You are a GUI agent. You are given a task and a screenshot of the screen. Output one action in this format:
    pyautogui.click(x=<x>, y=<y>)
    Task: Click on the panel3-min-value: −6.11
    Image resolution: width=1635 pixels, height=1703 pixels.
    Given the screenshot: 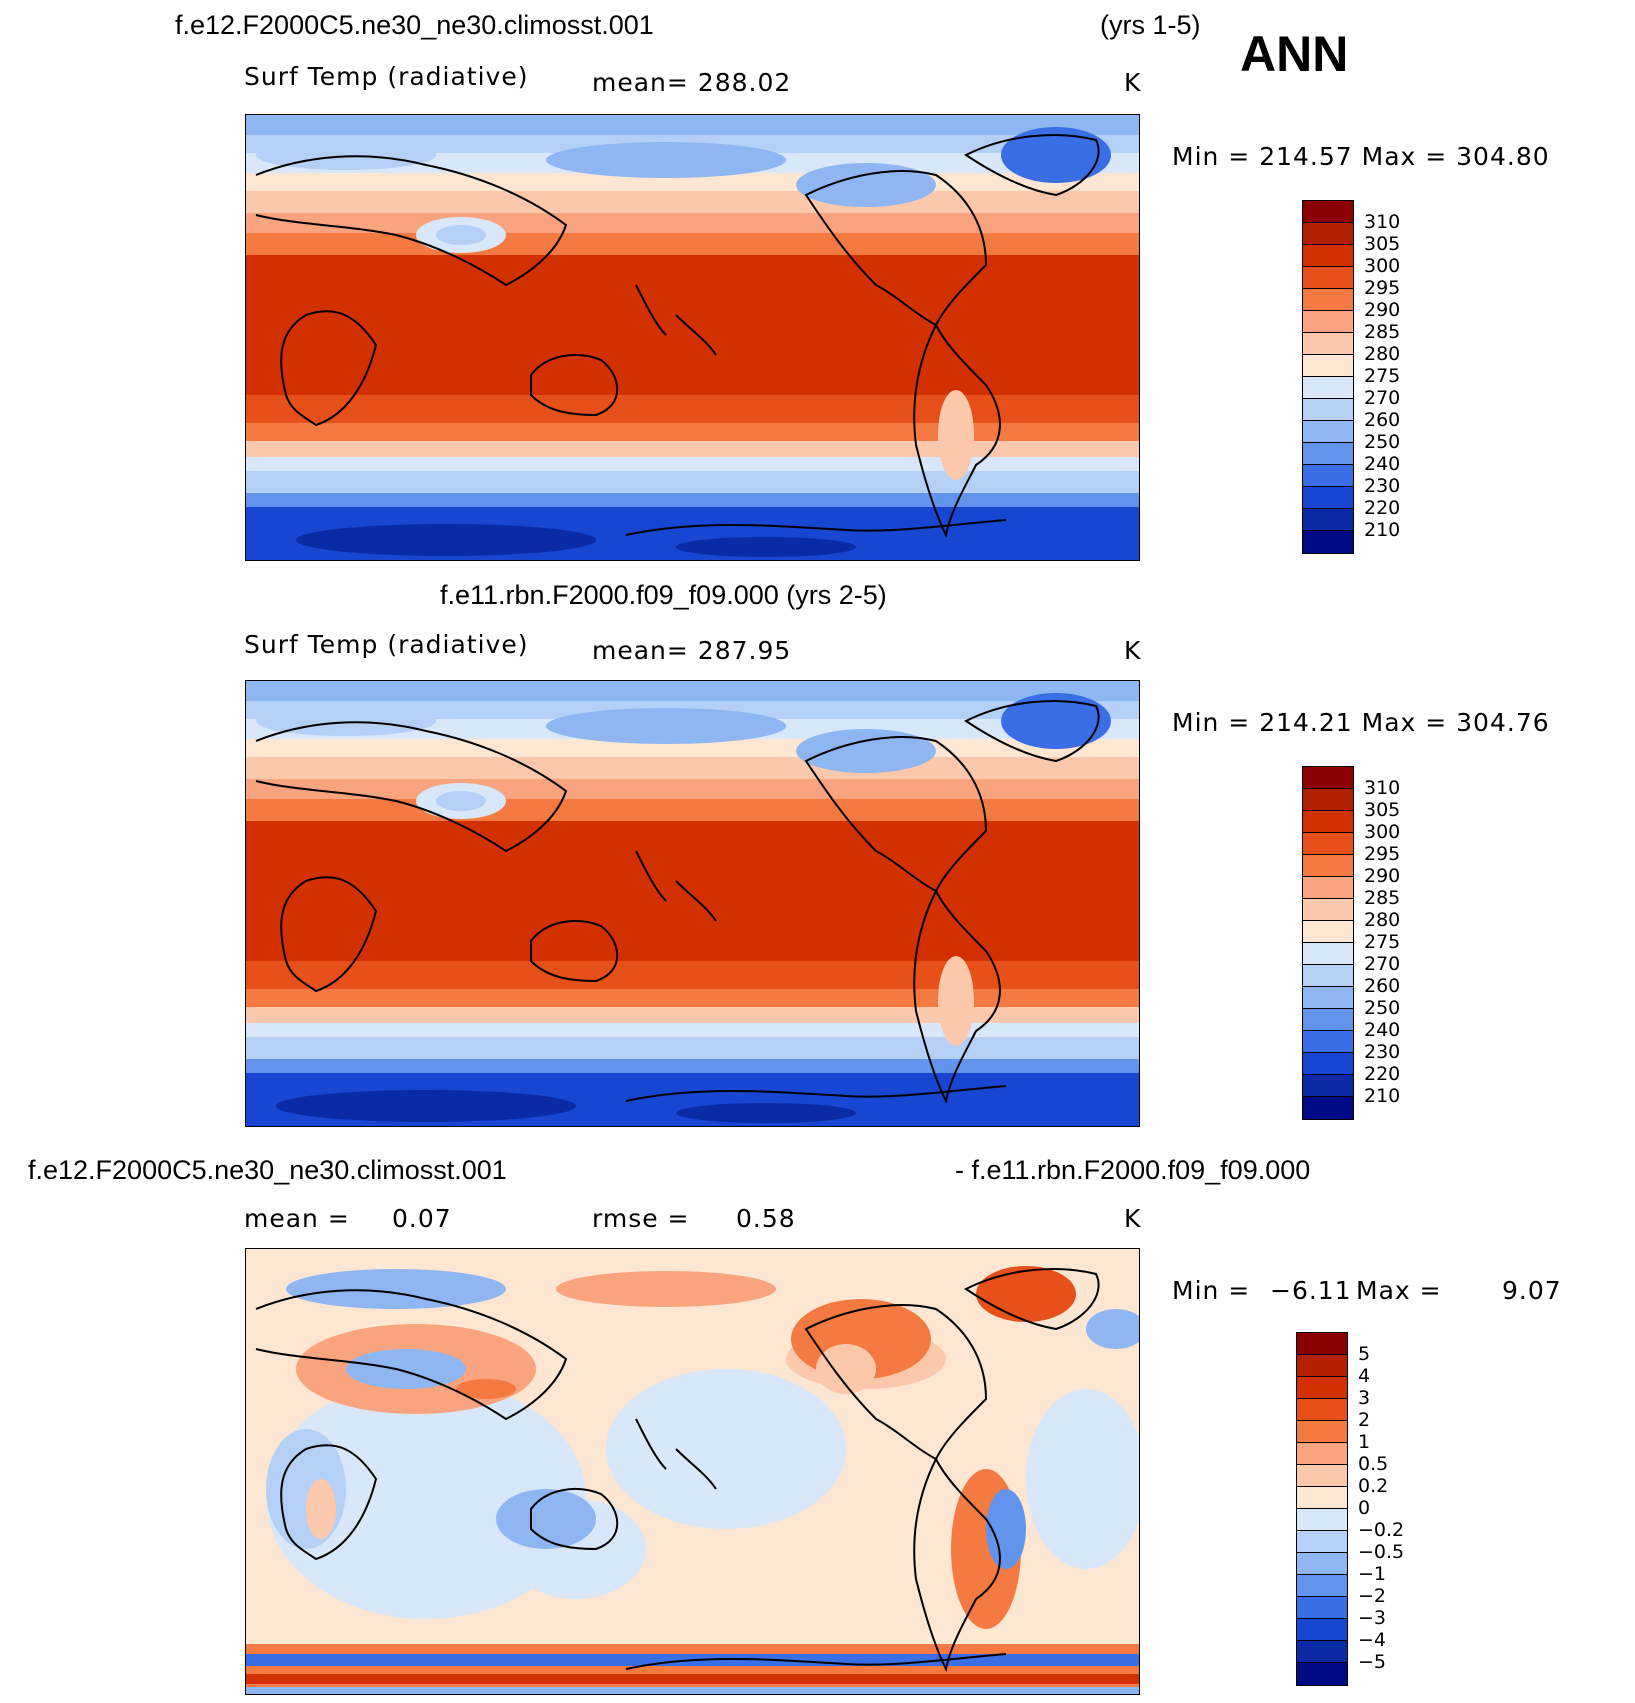 What is the action you would take?
    pyautogui.click(x=1311, y=1290)
    